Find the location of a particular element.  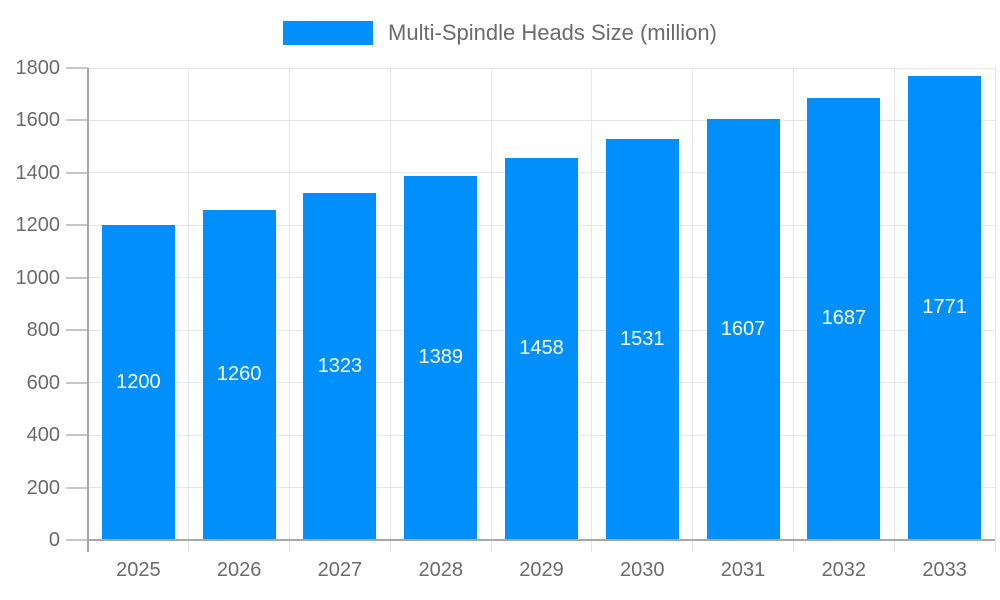

bar-2025: 1200 is located at coordinates (138, 382).